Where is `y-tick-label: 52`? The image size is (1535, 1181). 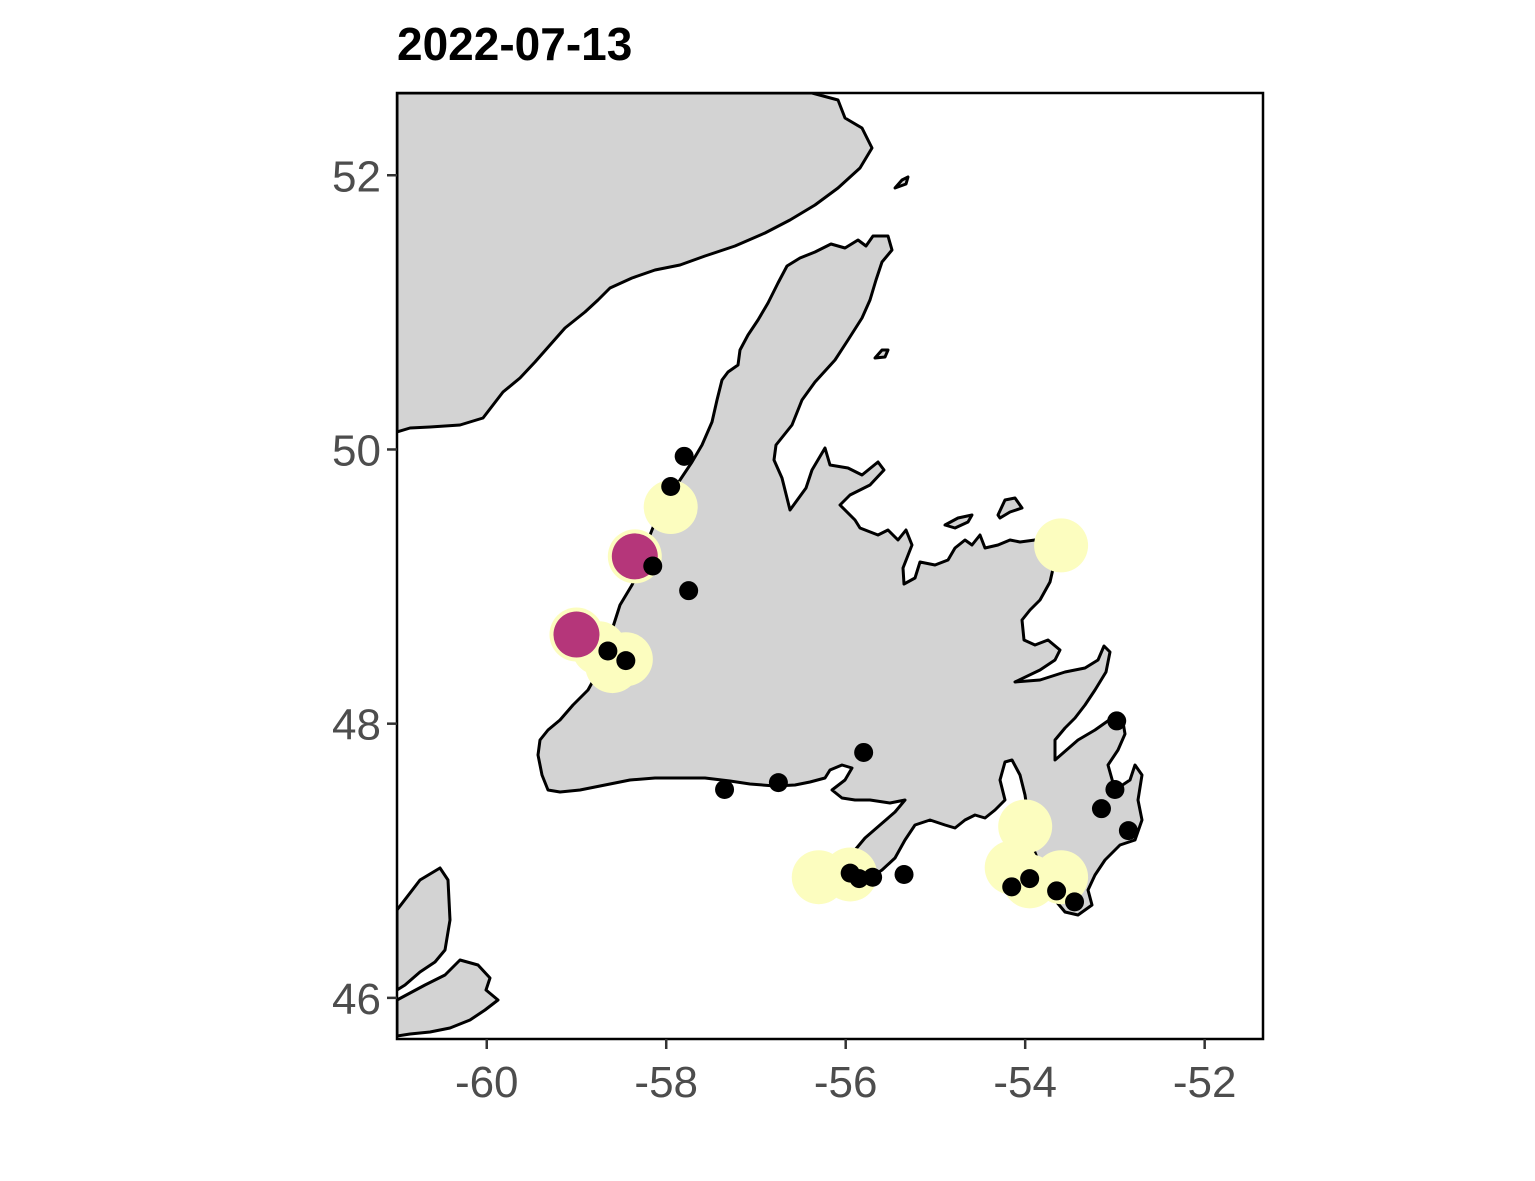
y-tick-label: 52 is located at coordinates (356, 176).